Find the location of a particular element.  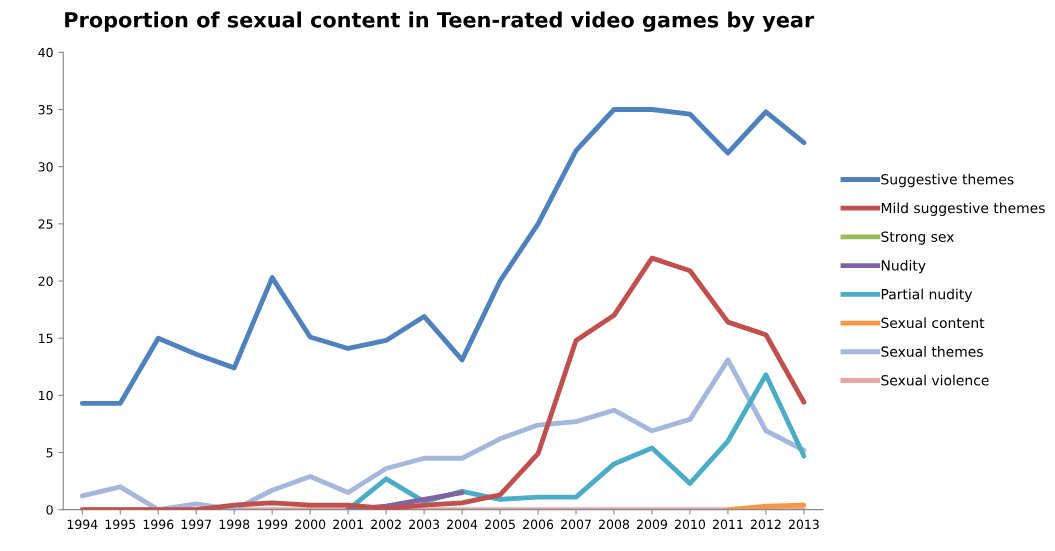

y-tick-label: 35 is located at coordinates (45, 109).